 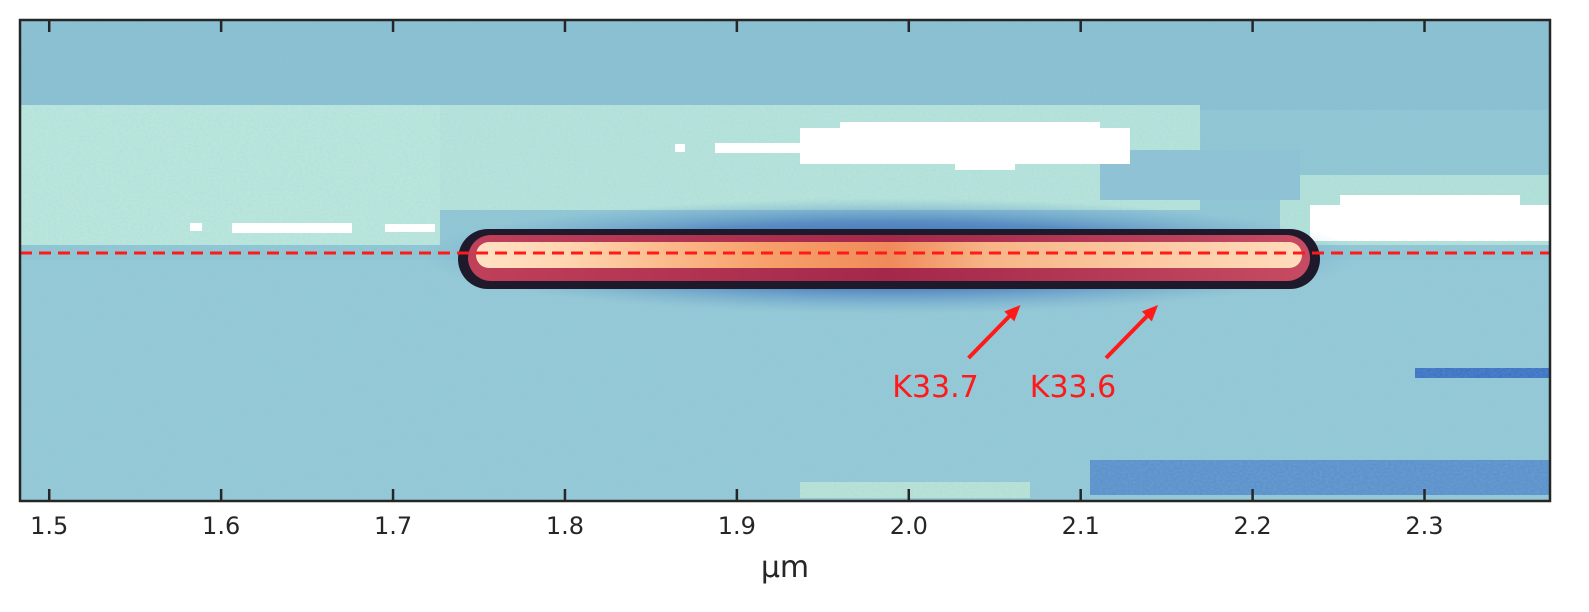 What do you see at coordinates (909, 526) in the screenshot?
I see `x-tick-label: 2.0` at bounding box center [909, 526].